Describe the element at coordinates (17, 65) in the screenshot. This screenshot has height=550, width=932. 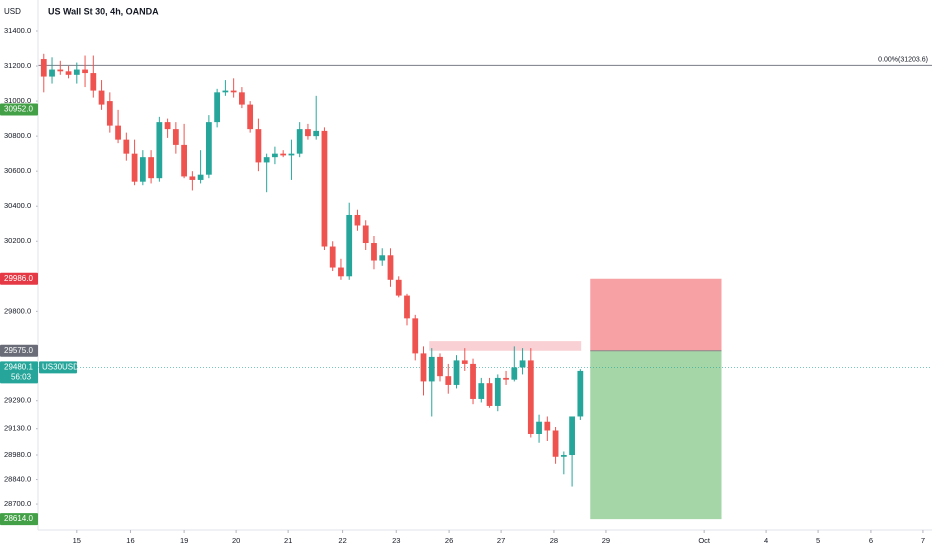
I see `y-tick-label: 31200.0` at that location.